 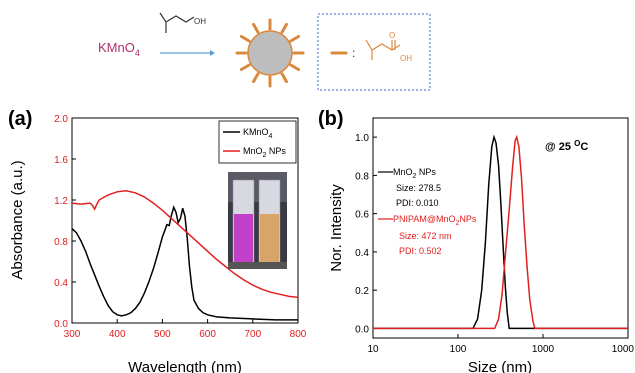 I want to click on x-tick-label: 500, so click(x=162, y=334).